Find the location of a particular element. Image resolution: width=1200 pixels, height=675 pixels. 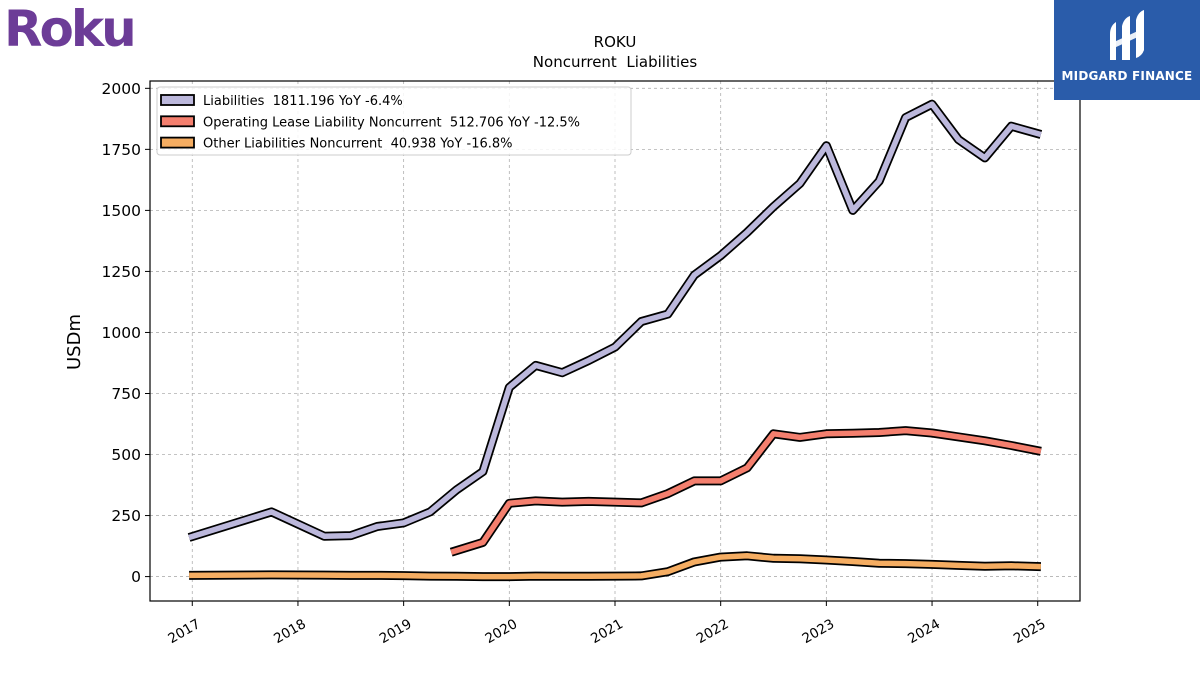

y-tick-label: 0 is located at coordinates (136, 577).